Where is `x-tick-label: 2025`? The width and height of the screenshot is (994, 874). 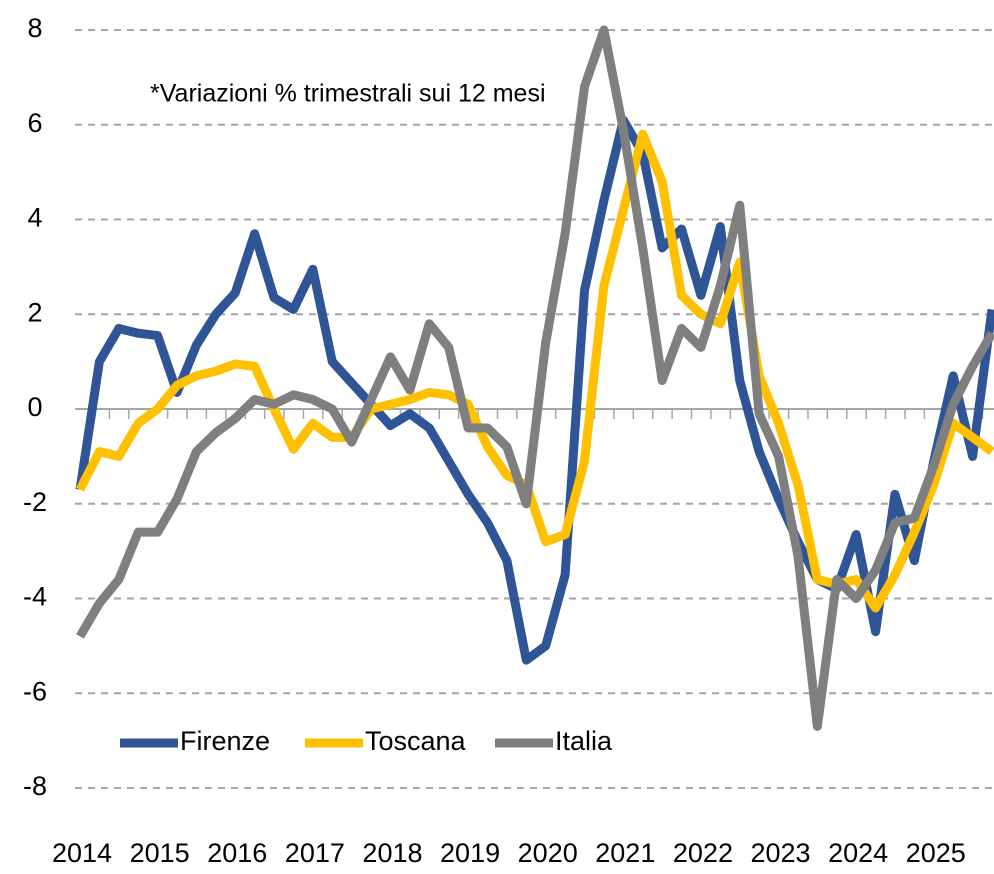
x-tick-label: 2025 is located at coordinates (936, 853).